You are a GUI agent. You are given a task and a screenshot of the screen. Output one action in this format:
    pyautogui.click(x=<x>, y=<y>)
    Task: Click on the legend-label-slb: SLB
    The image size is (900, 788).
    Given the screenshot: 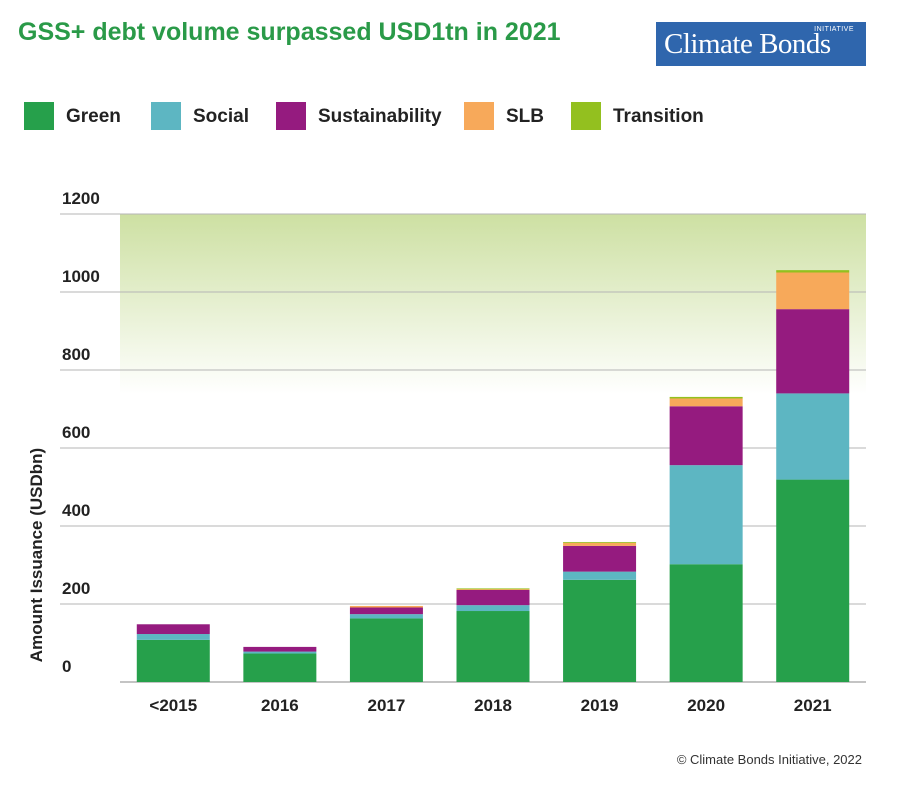 What is the action you would take?
    pyautogui.click(x=525, y=116)
    